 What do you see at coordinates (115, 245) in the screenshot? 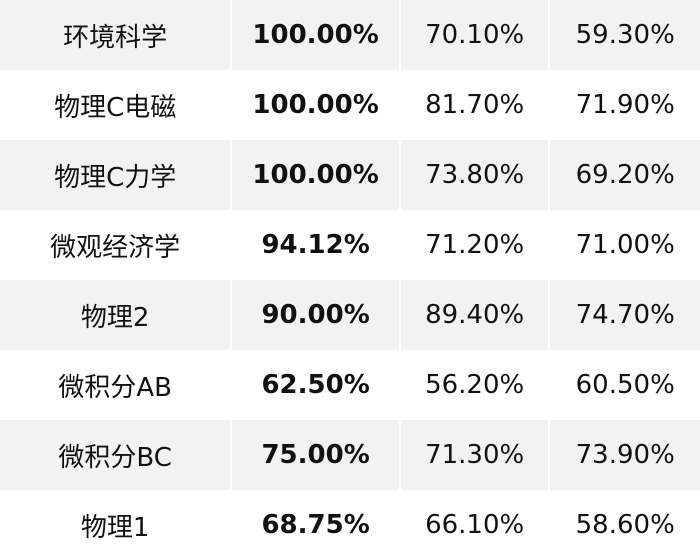
I see `subject-cell: 微观经济学` at bounding box center [115, 245].